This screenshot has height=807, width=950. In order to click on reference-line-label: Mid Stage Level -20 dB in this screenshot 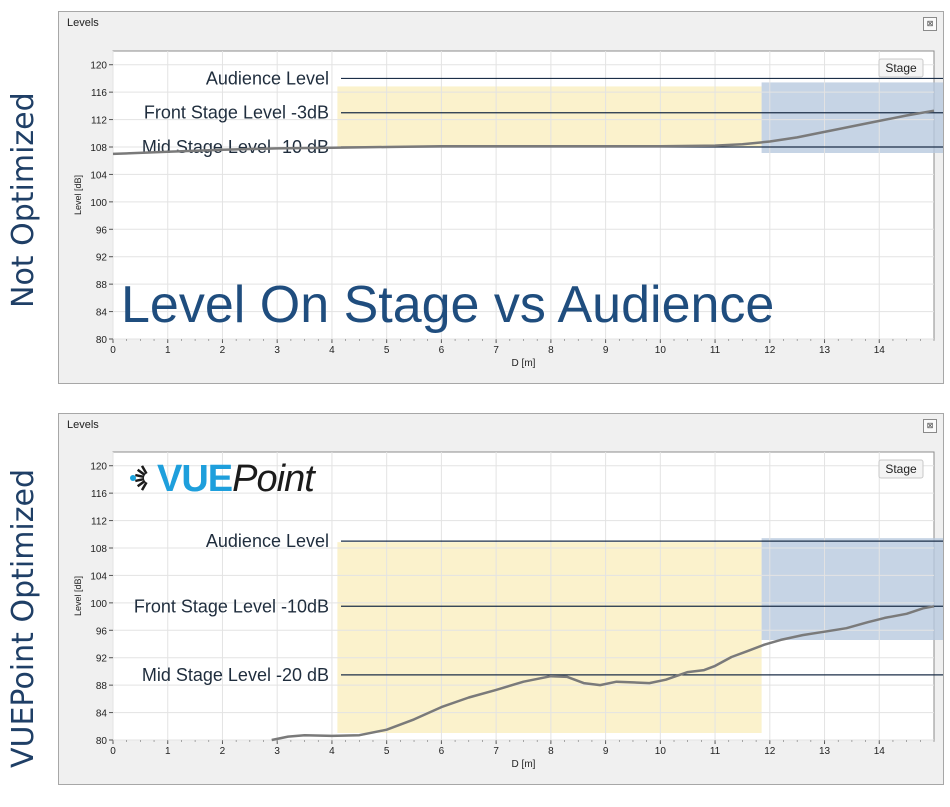, I will do `click(235, 675)`.